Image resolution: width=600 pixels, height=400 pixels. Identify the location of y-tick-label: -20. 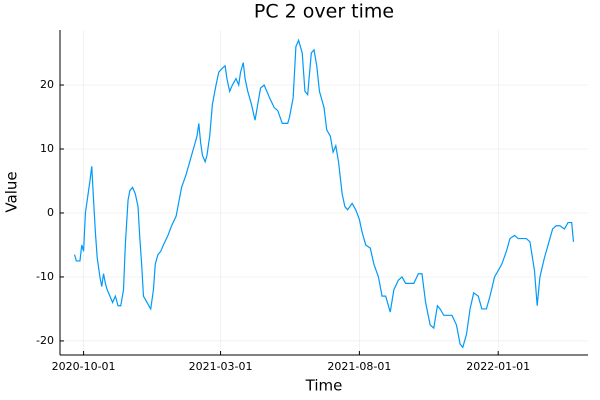
(45, 340).